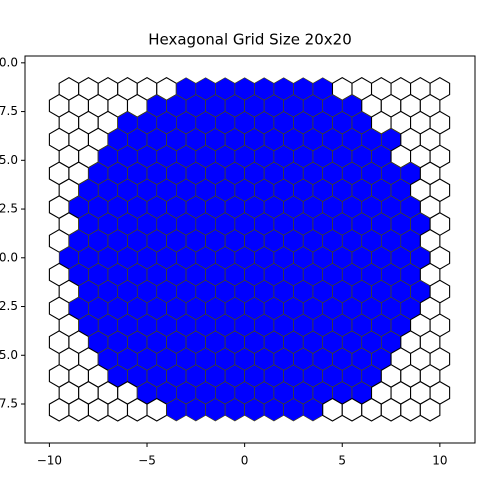  I want to click on x-tick-label: 0, so click(245, 461).